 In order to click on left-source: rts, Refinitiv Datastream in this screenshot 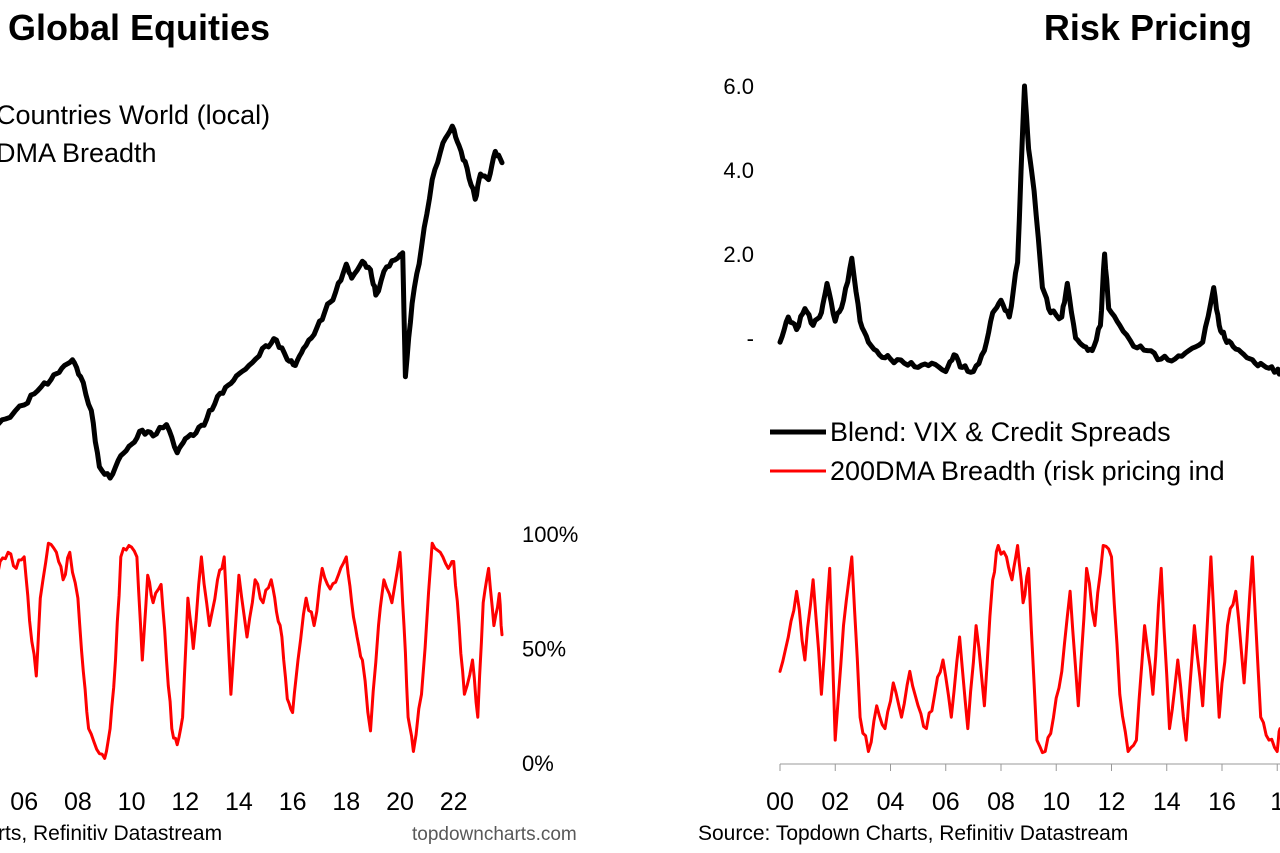, I will do `click(111, 833)`.